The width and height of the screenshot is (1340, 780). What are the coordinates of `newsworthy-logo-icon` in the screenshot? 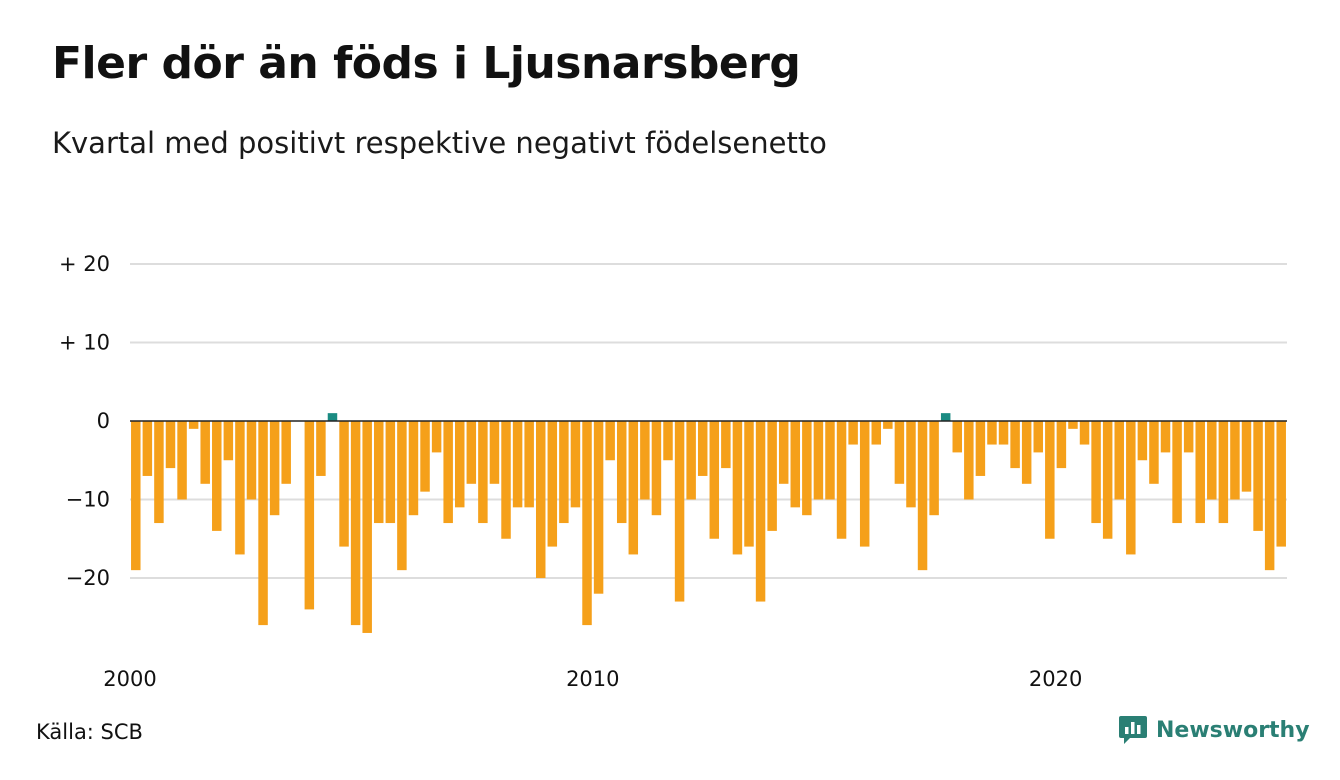 It's located at (1133, 730).